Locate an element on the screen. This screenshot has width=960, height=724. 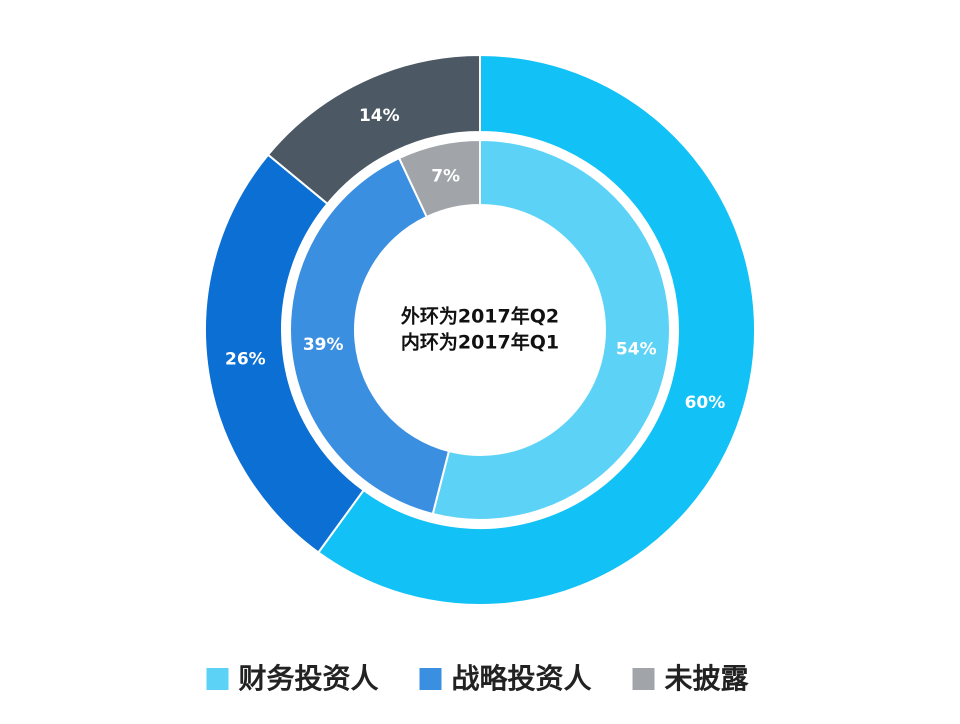
data-label: 54% is located at coordinates (636, 350).